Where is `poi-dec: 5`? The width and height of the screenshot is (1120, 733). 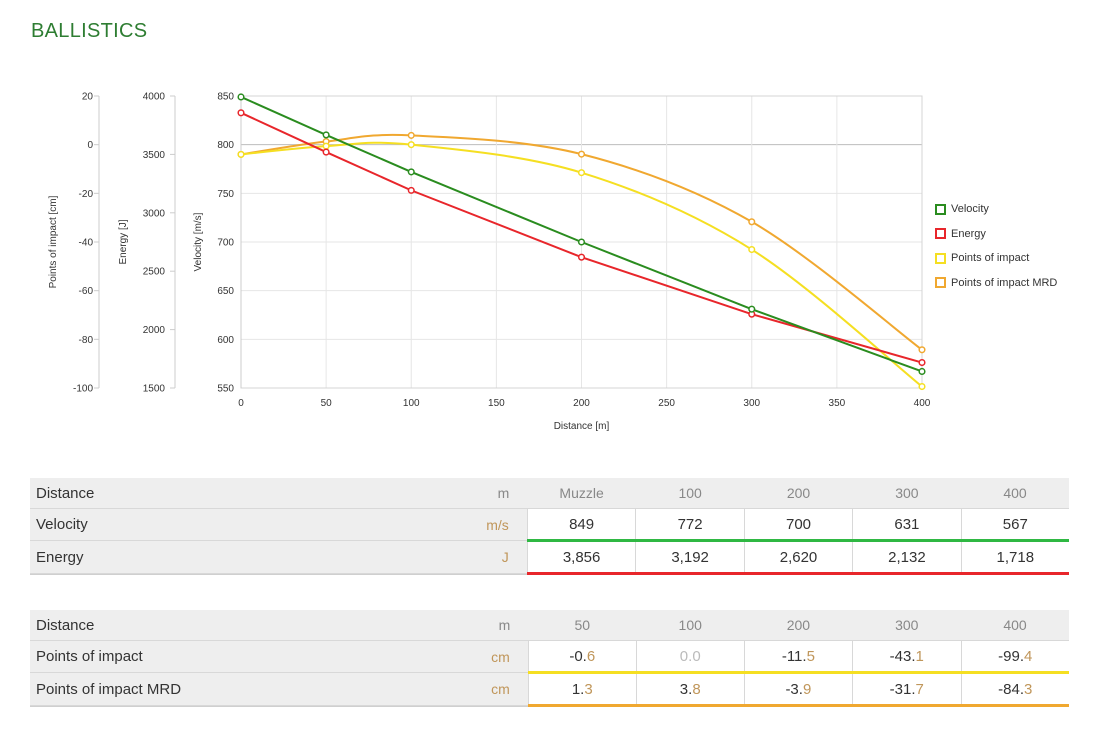 poi-dec: 5 is located at coordinates (810, 656).